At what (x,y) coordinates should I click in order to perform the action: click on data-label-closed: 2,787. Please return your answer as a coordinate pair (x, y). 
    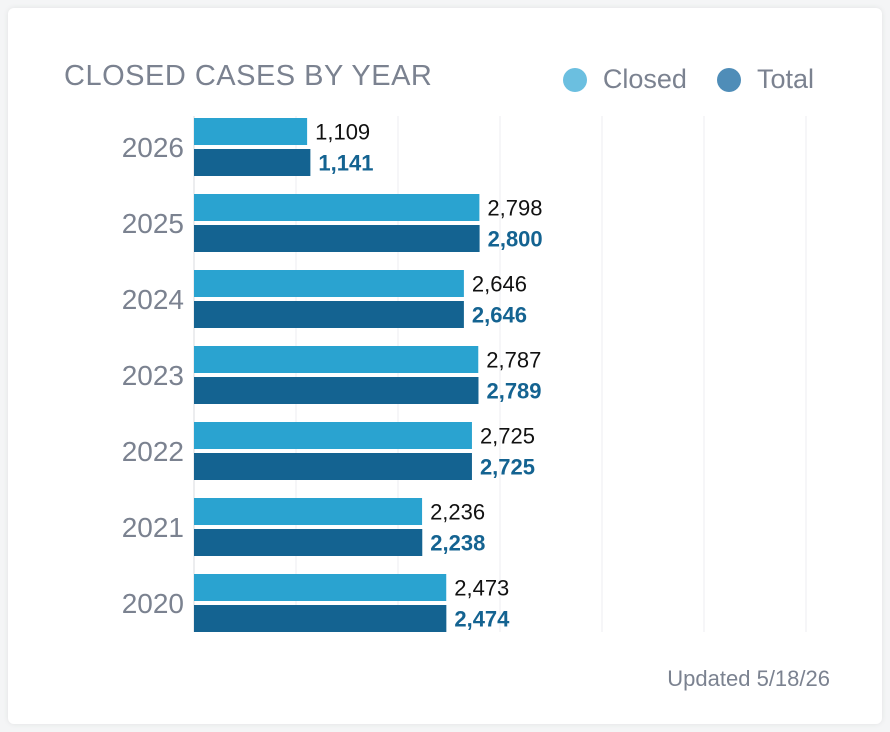
    Looking at the image, I should click on (513, 360).